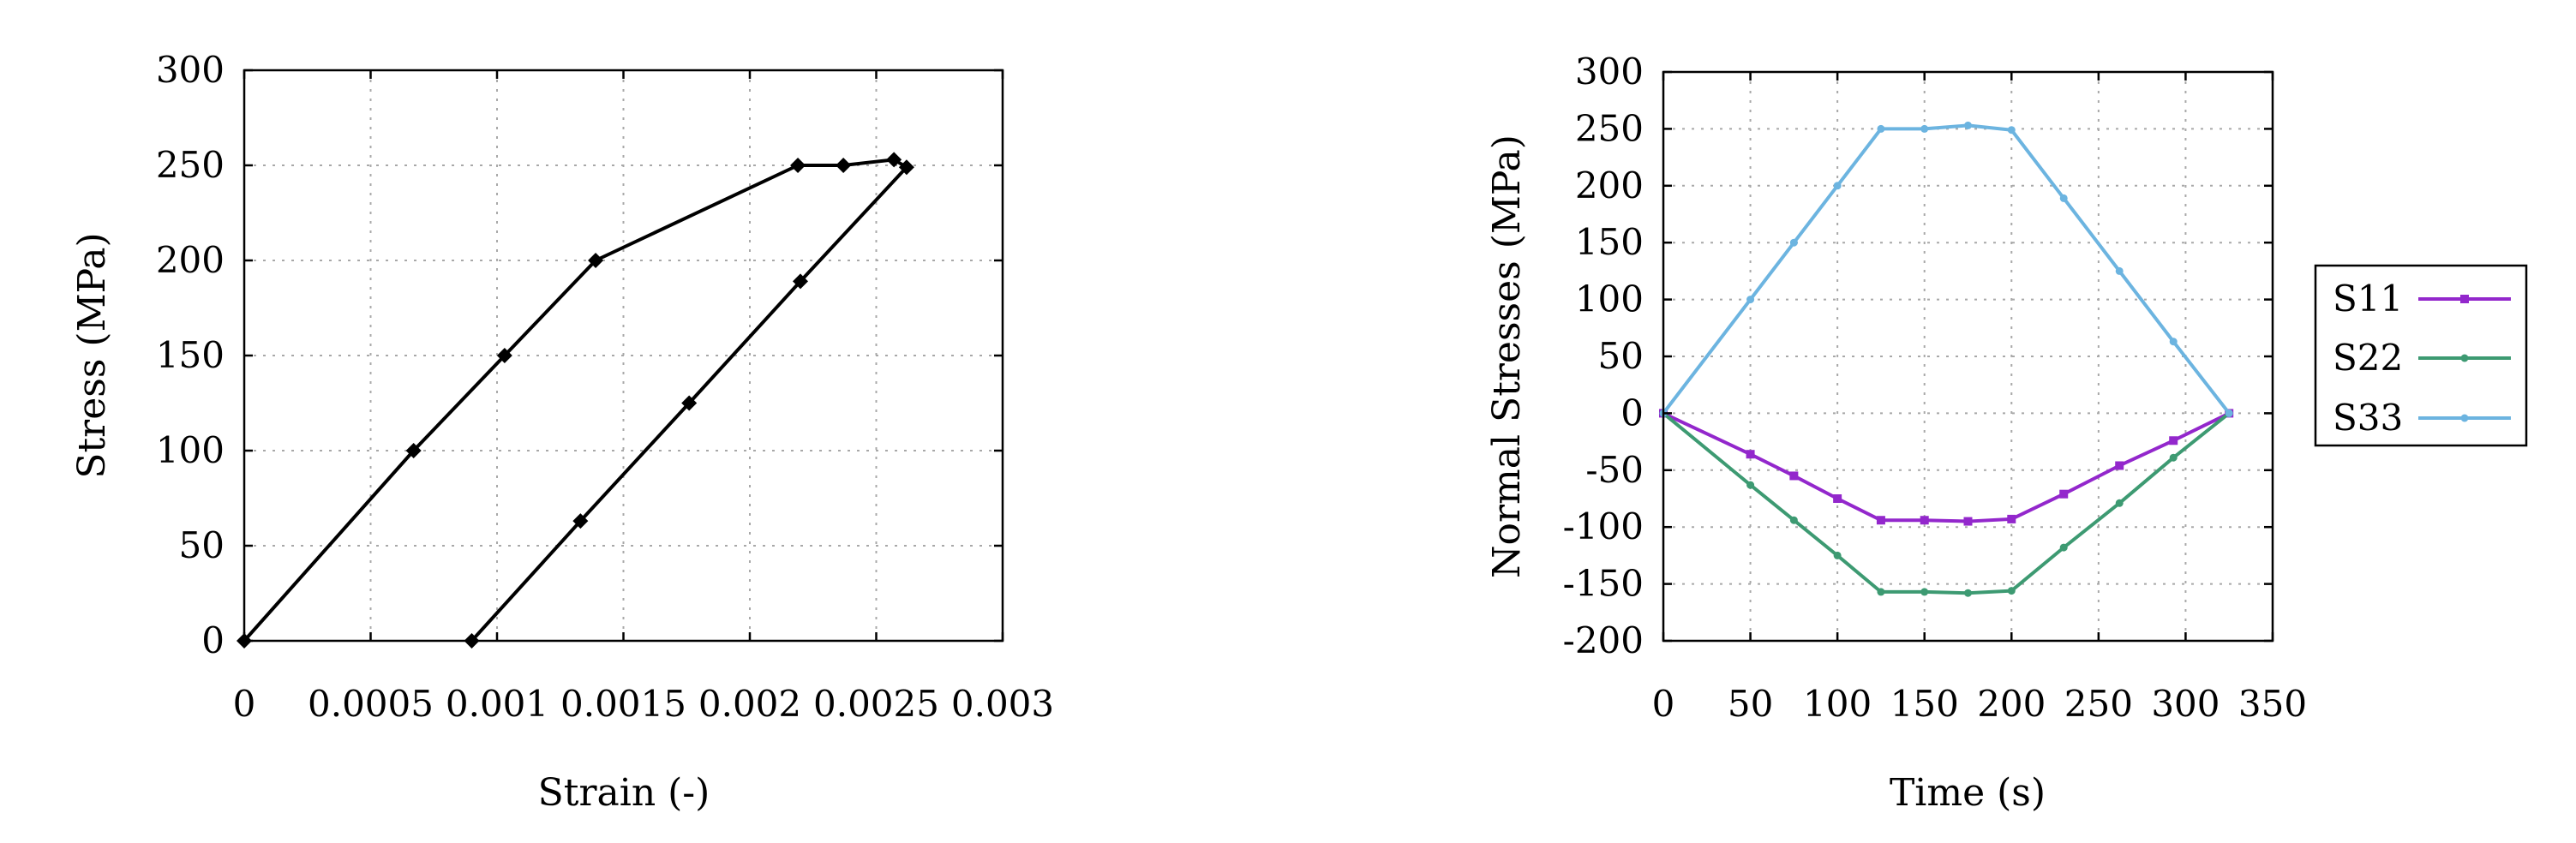  What do you see at coordinates (2011, 704) in the screenshot?
I see `normal-stresses-x-tick-label: 200` at bounding box center [2011, 704].